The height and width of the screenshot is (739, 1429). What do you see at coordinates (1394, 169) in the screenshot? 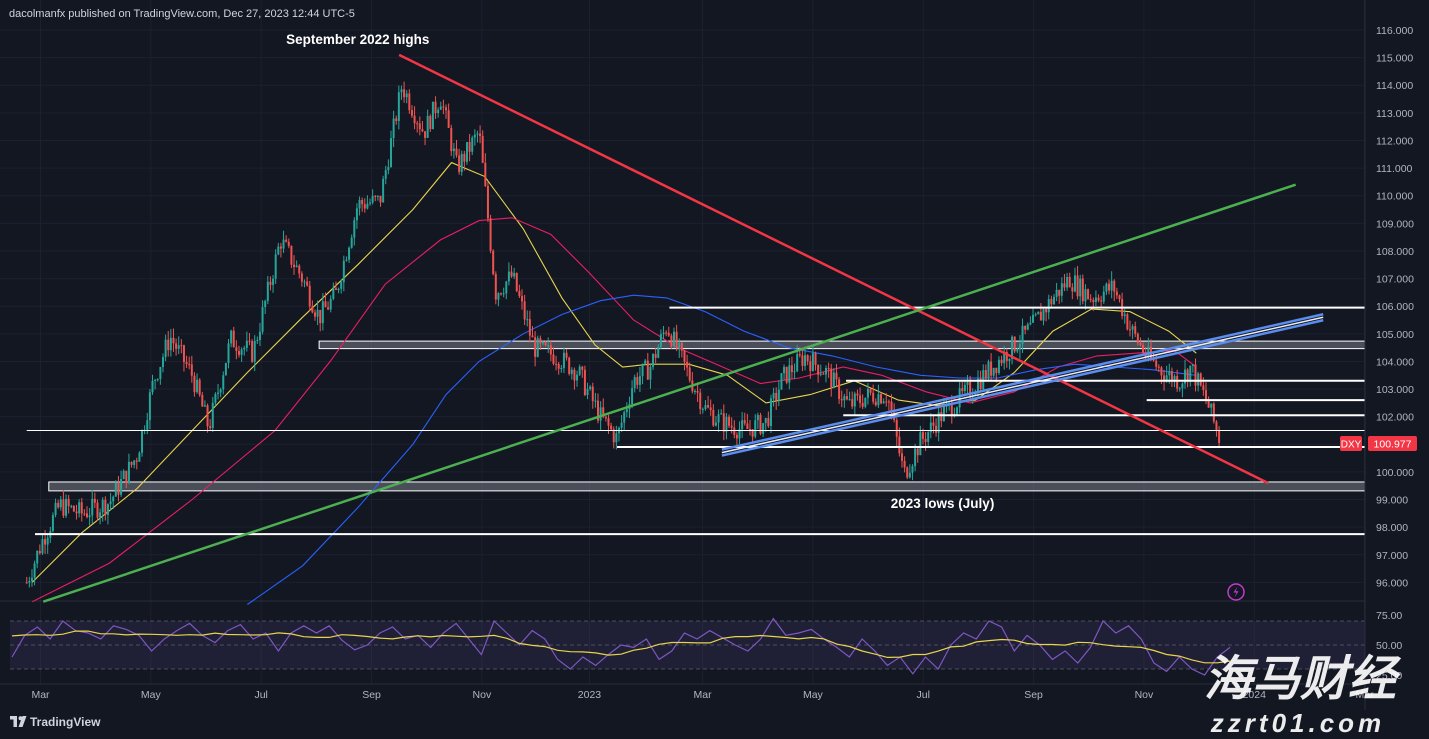
I see `price-tick-label: 111.000` at bounding box center [1394, 169].